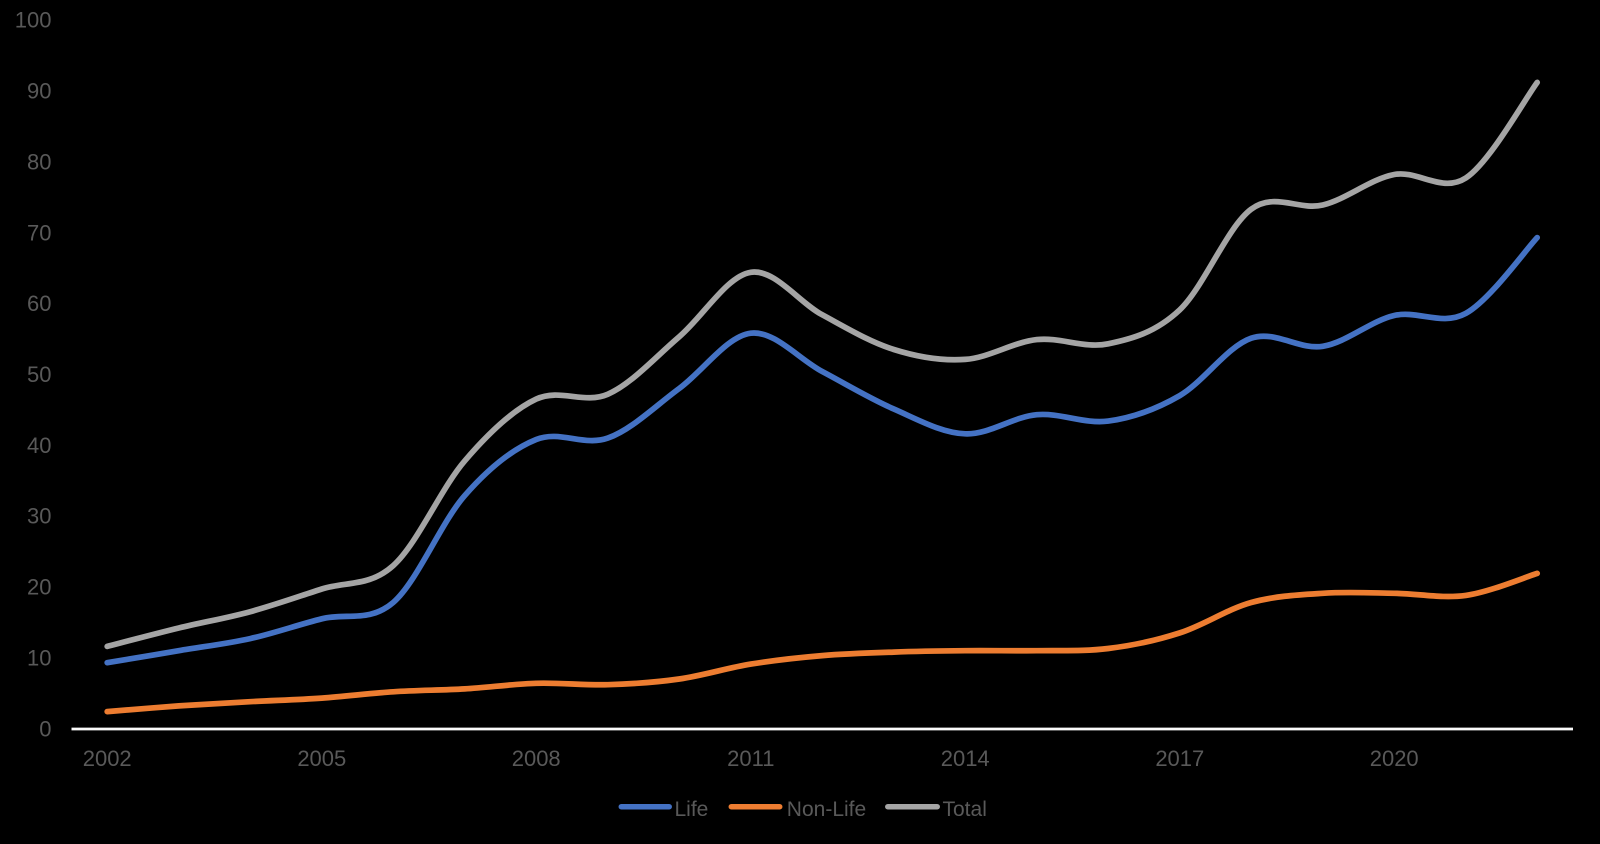 Image resolution: width=1600 pixels, height=844 pixels. What do you see at coordinates (39, 445) in the screenshot?
I see `svg-text: 40` at bounding box center [39, 445].